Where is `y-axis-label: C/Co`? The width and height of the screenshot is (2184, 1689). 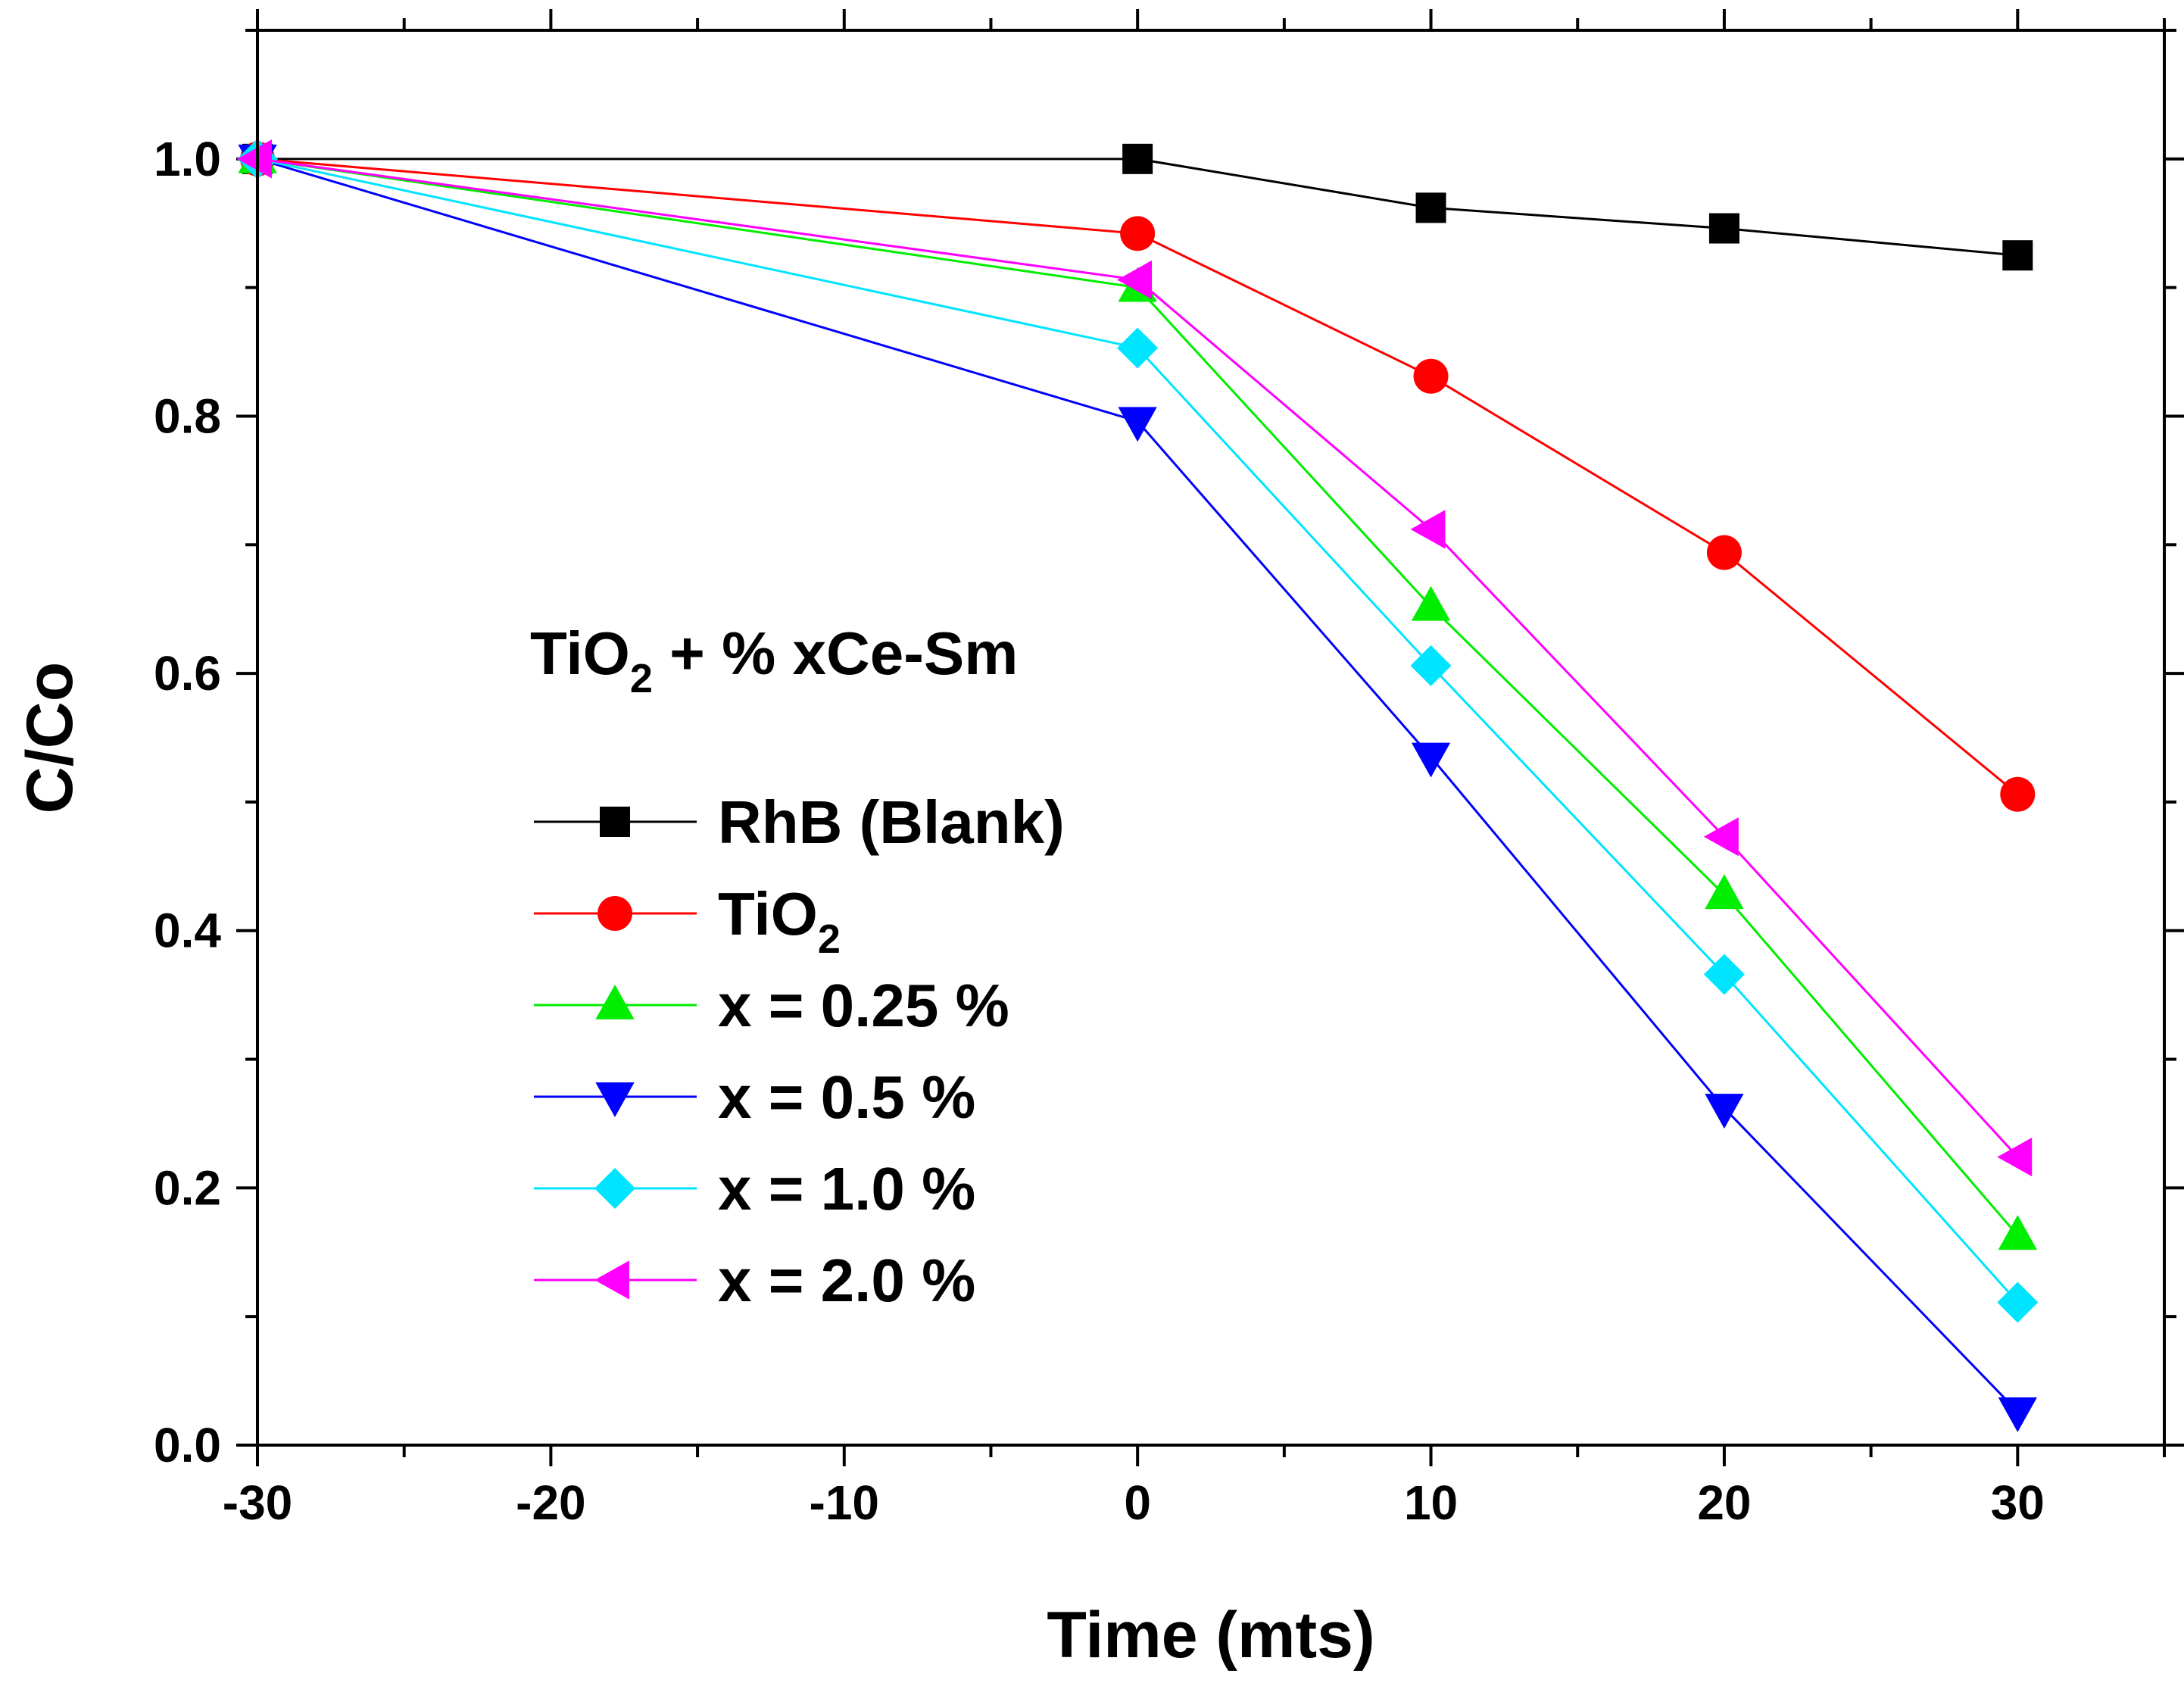
y-axis-label: C/Co is located at coordinates (50, 738).